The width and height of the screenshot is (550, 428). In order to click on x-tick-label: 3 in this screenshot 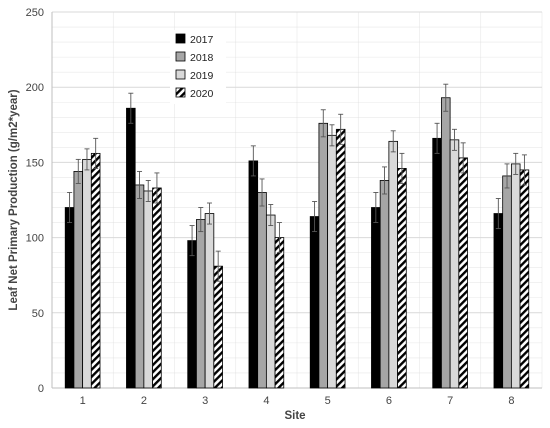, I will do `click(205, 401)`.